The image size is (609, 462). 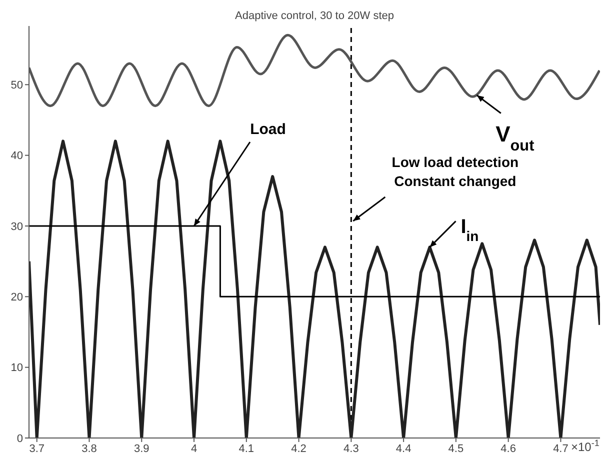 I want to click on x-tick-label: 4.1, so click(x=246, y=448).